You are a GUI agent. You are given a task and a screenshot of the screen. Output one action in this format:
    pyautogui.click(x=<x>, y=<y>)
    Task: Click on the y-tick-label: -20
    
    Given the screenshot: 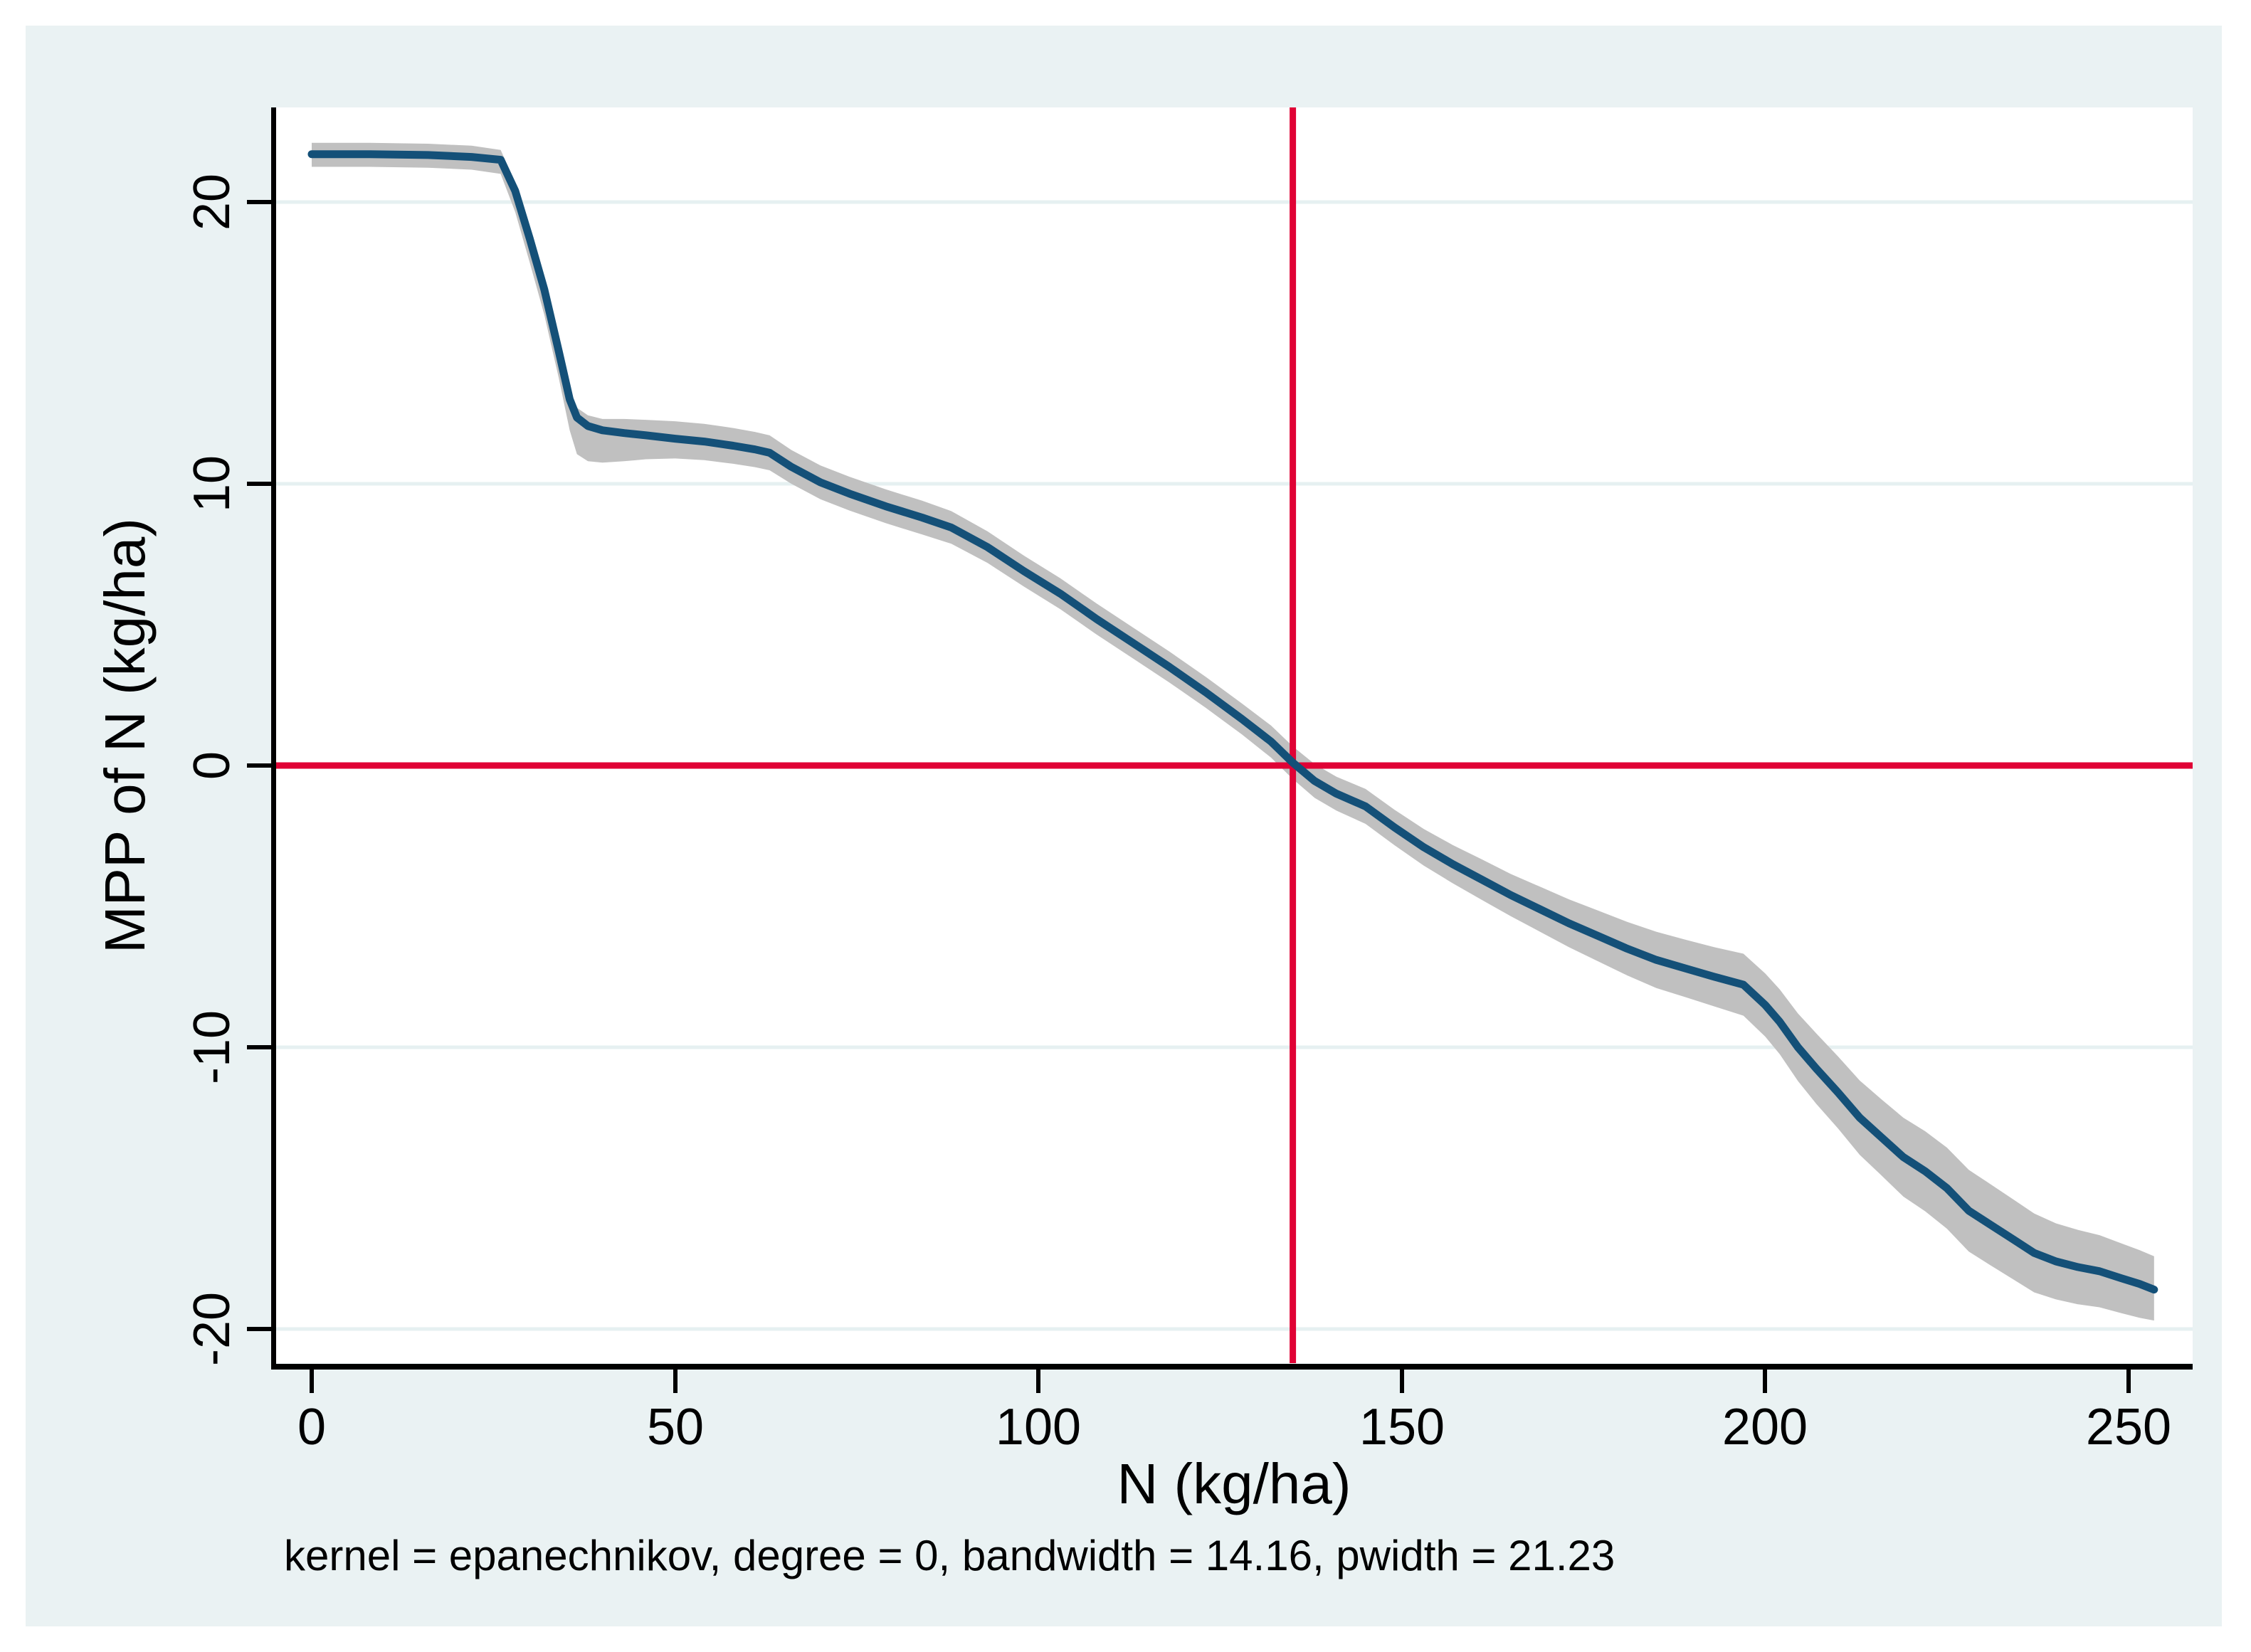 What is the action you would take?
    pyautogui.click(x=212, y=1329)
    